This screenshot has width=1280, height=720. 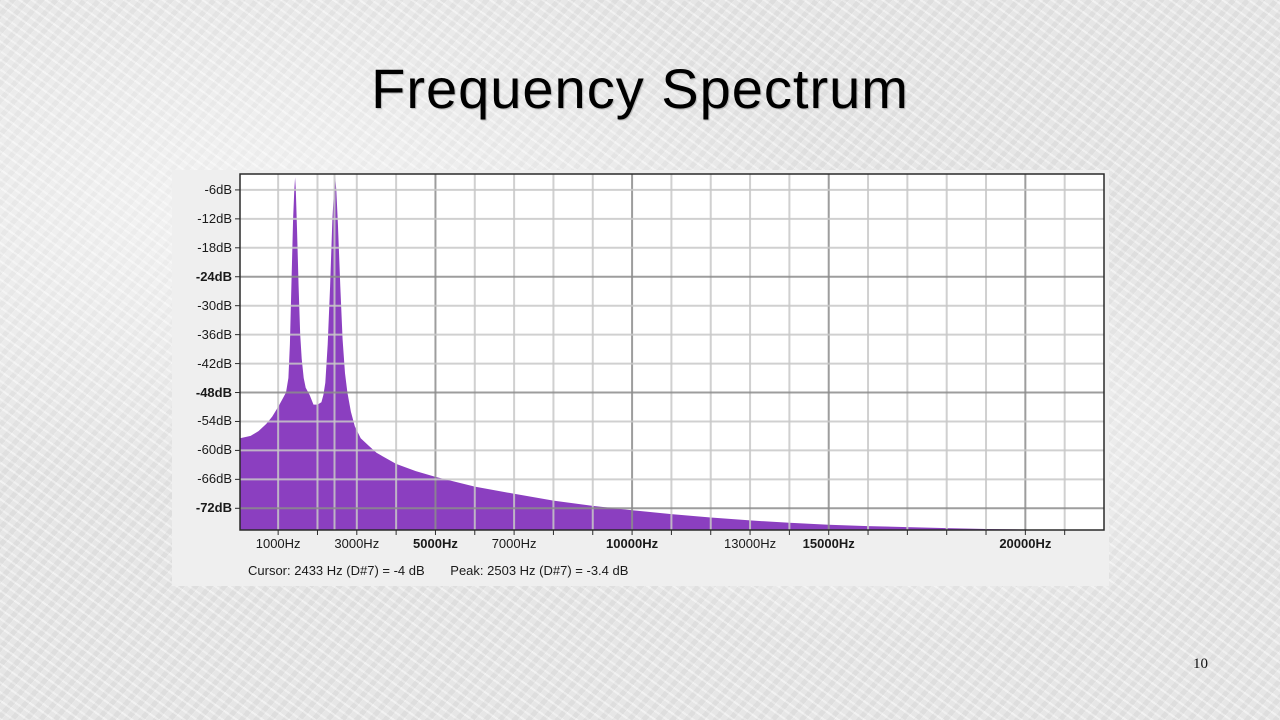 What do you see at coordinates (214, 218) in the screenshot?
I see `y-tick-label: -12dB` at bounding box center [214, 218].